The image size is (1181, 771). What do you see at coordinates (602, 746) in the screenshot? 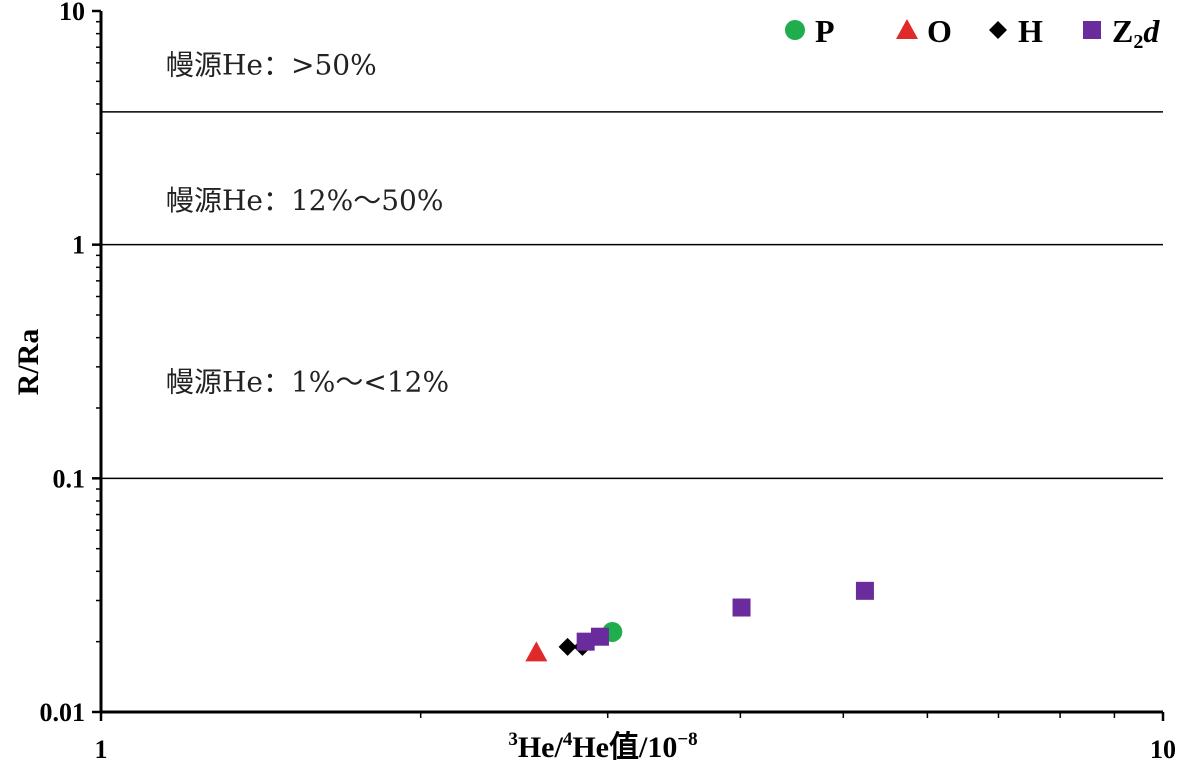
I see `x-axis-title: 3He/4He值/10−8` at bounding box center [602, 746].